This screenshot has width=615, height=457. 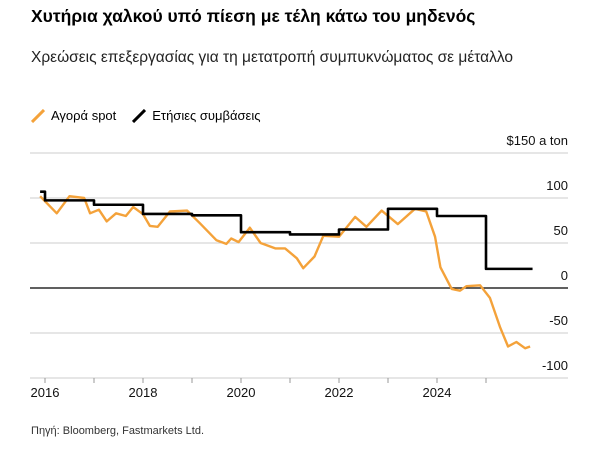 I want to click on legend-label-annual: Ετήσιες συμβάσεις, so click(x=206, y=115).